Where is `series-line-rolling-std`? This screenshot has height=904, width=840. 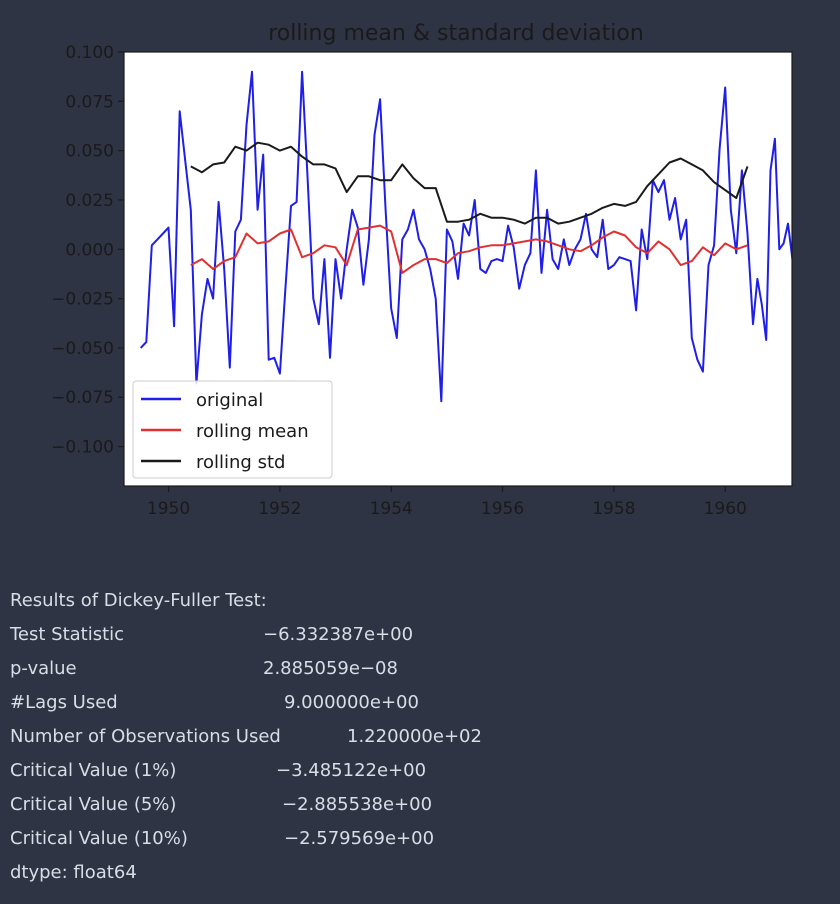 series-line-rolling-std is located at coordinates (469, 183).